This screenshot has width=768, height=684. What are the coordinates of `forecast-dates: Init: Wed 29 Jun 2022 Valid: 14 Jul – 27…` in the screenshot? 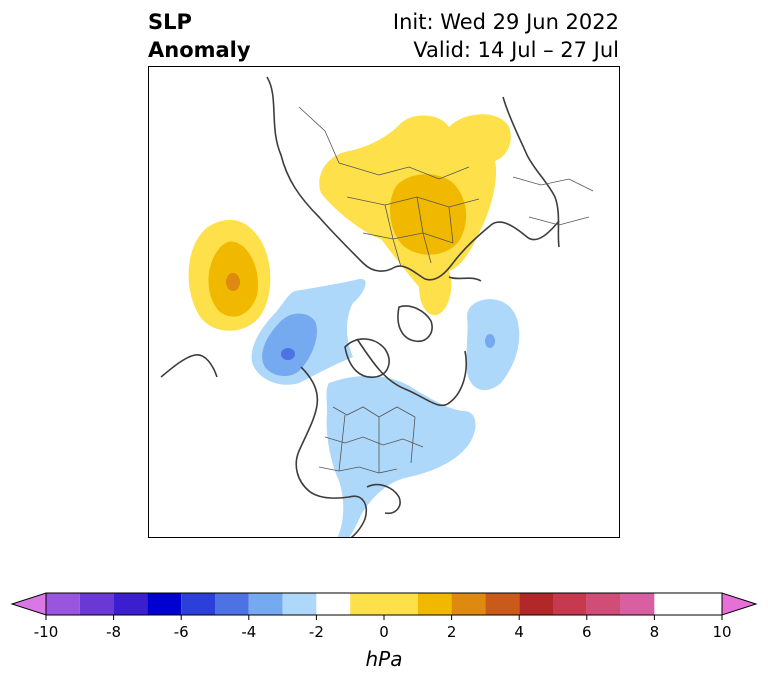 It's located at (506, 36).